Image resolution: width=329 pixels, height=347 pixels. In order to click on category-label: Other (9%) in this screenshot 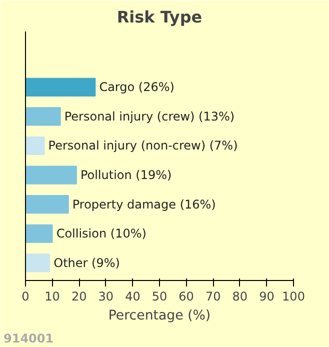, I will do `click(87, 263)`.